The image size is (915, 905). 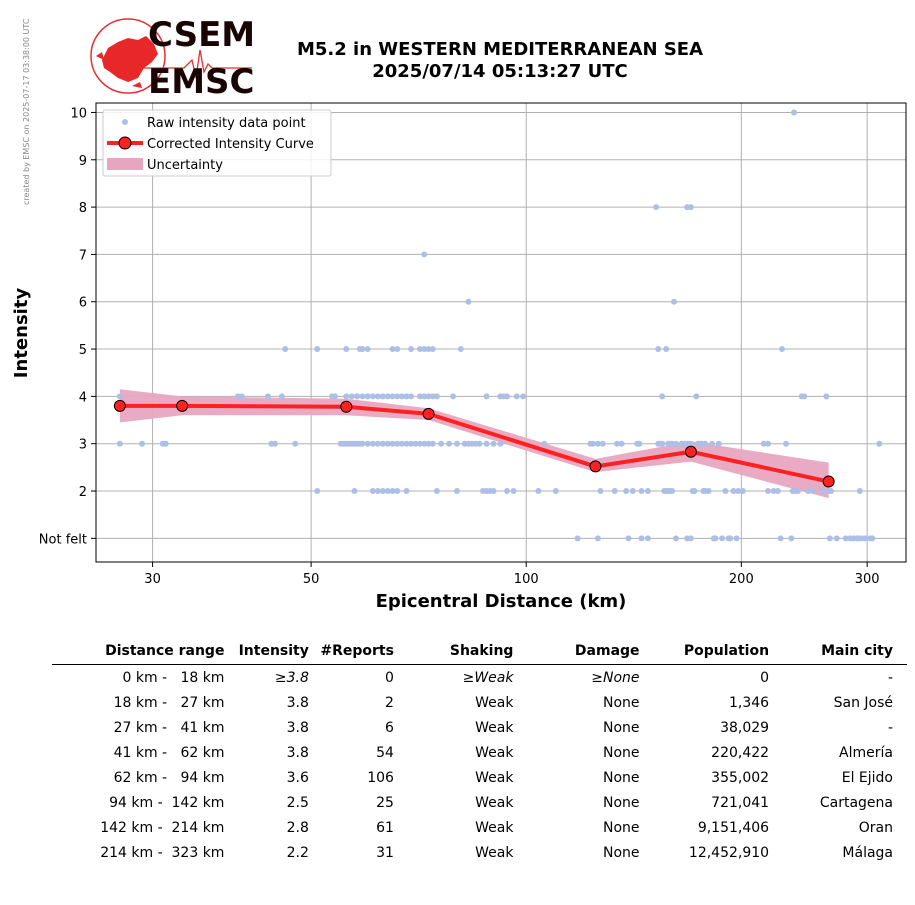 What do you see at coordinates (83, 397) in the screenshot?
I see `y-tick-label: 4` at bounding box center [83, 397].